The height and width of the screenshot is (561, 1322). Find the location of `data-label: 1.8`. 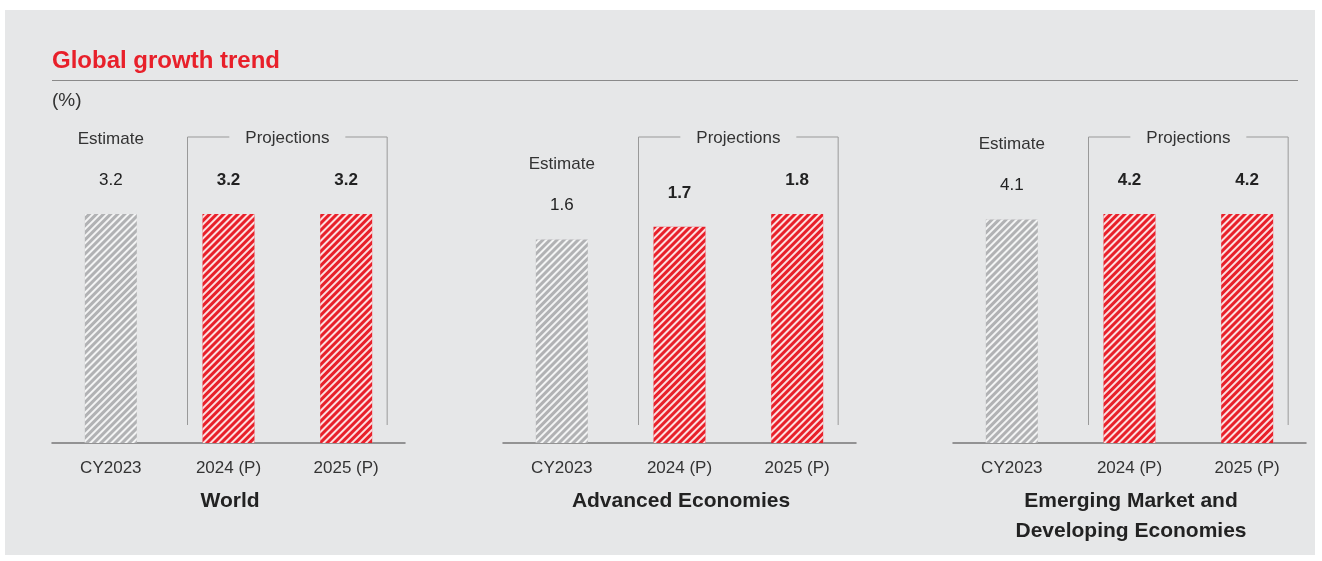

data-label: 1.8 is located at coordinates (797, 179).